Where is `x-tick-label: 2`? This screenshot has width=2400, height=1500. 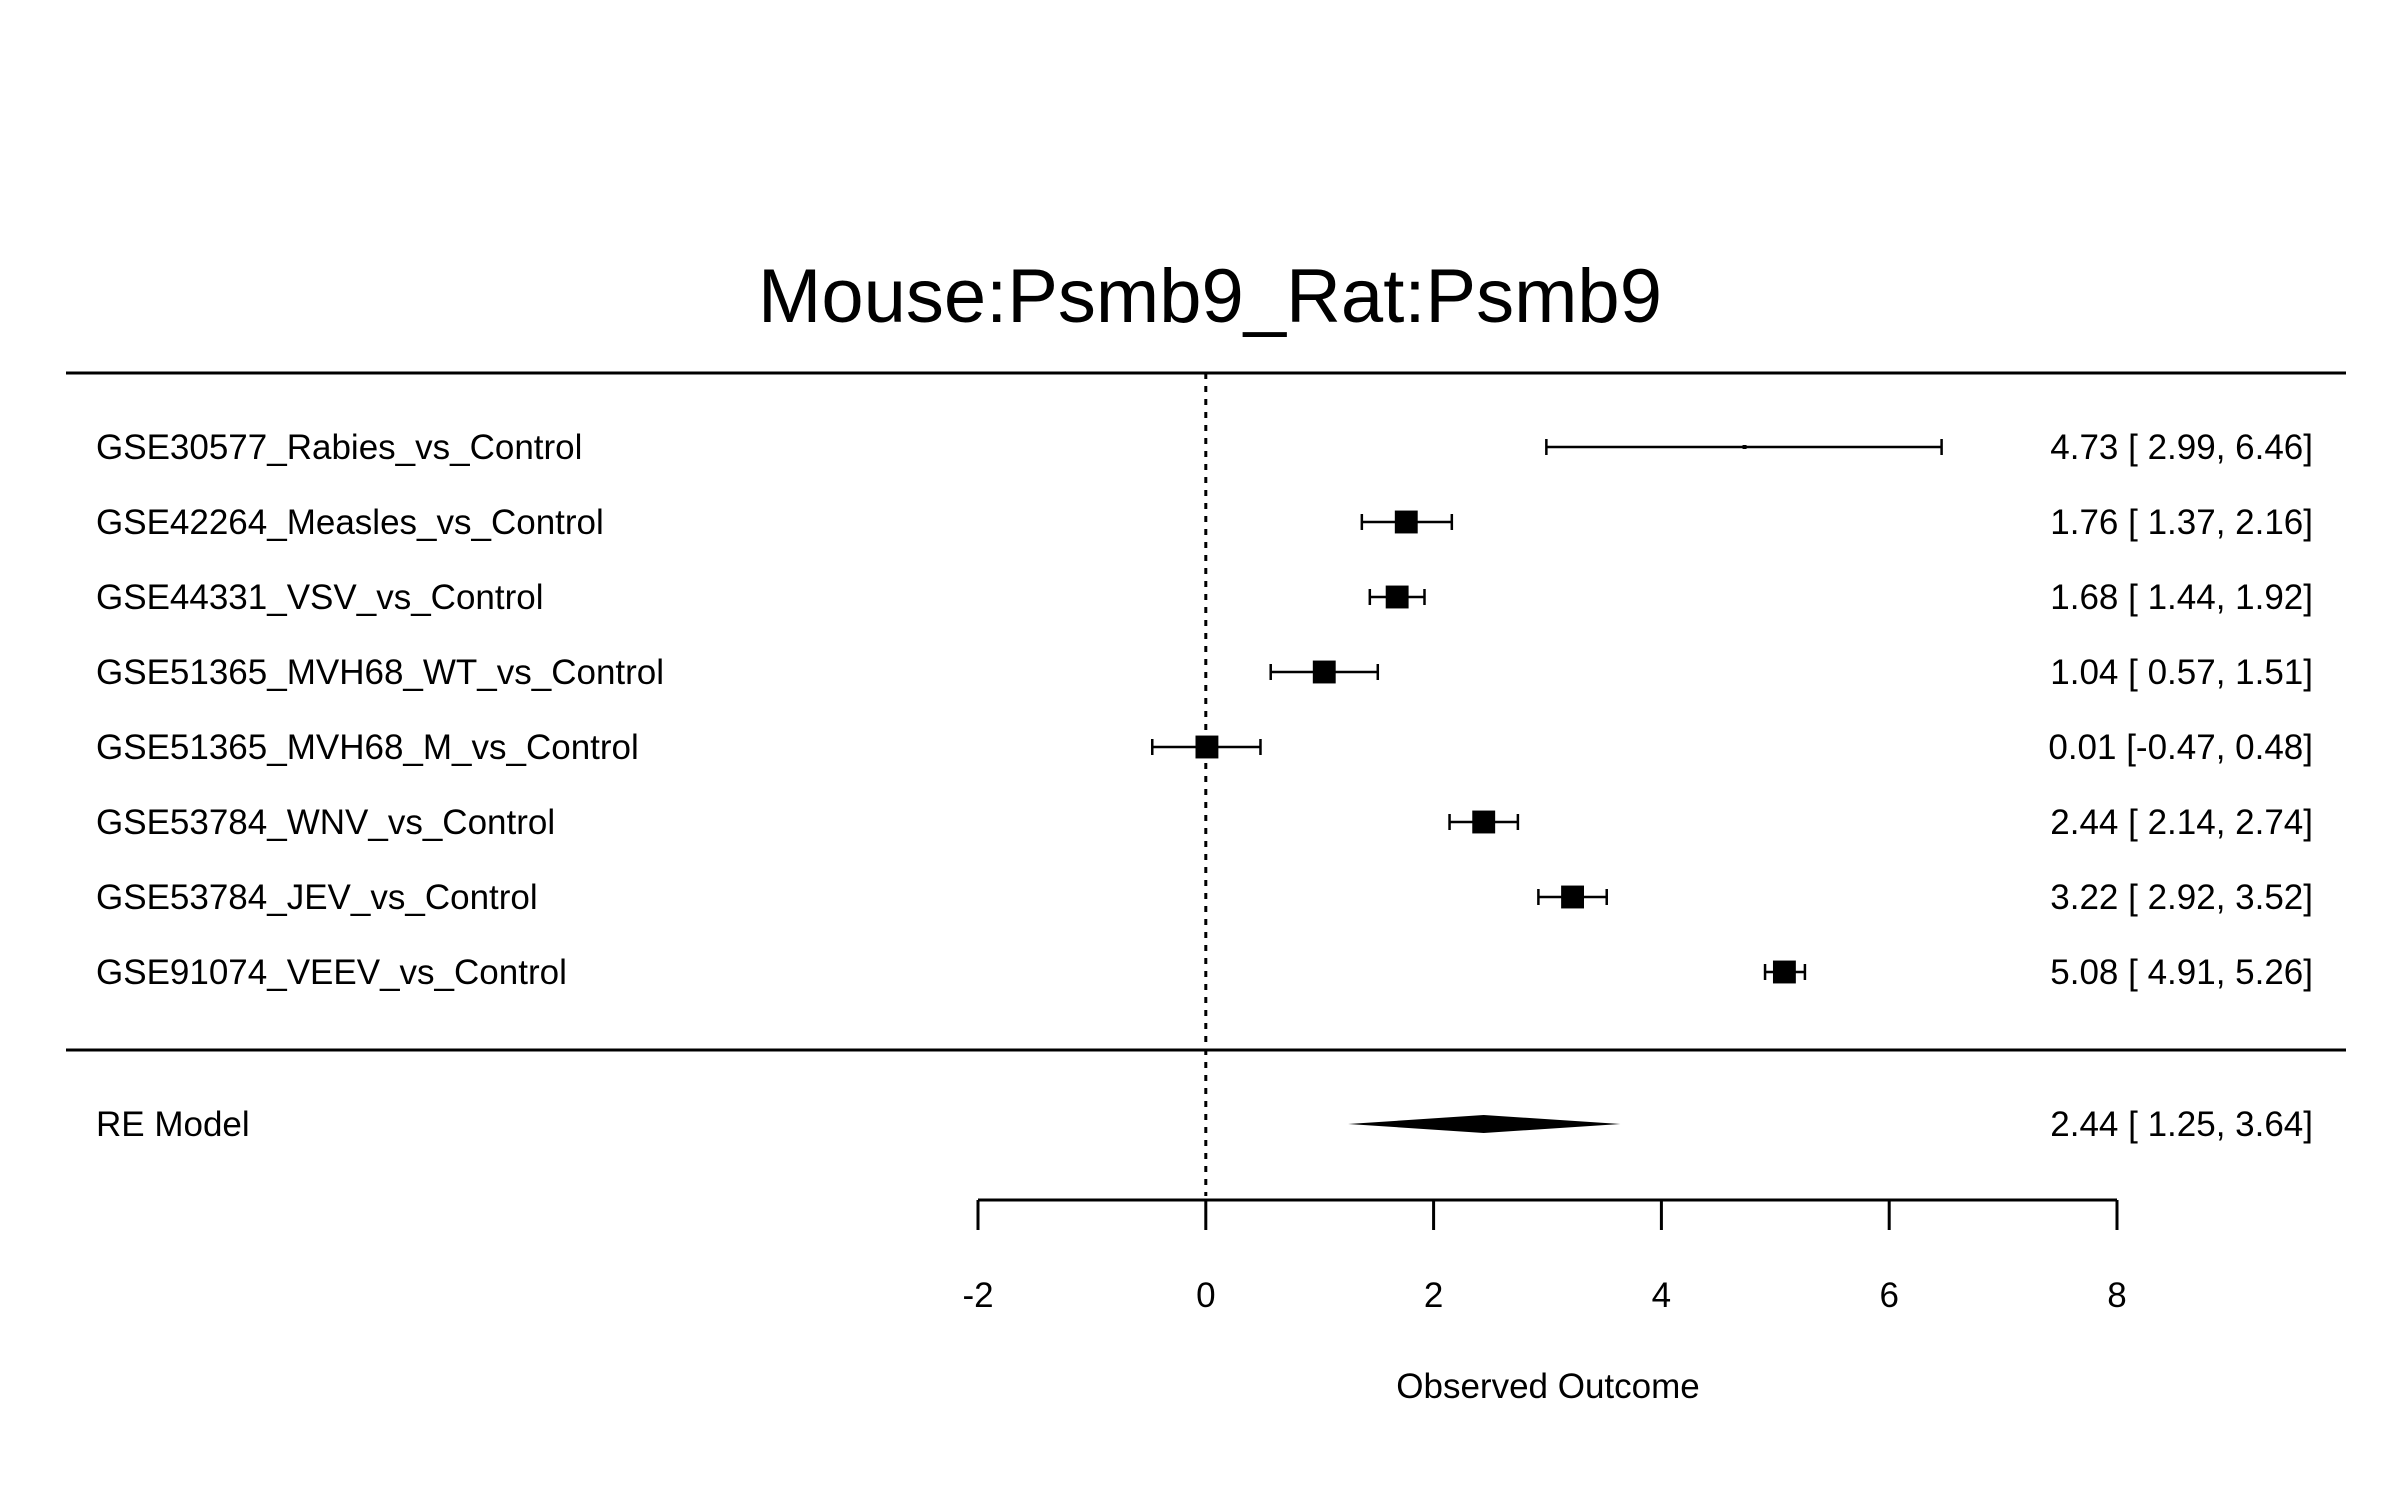
x-tick-label: 2 is located at coordinates (1433, 1295).